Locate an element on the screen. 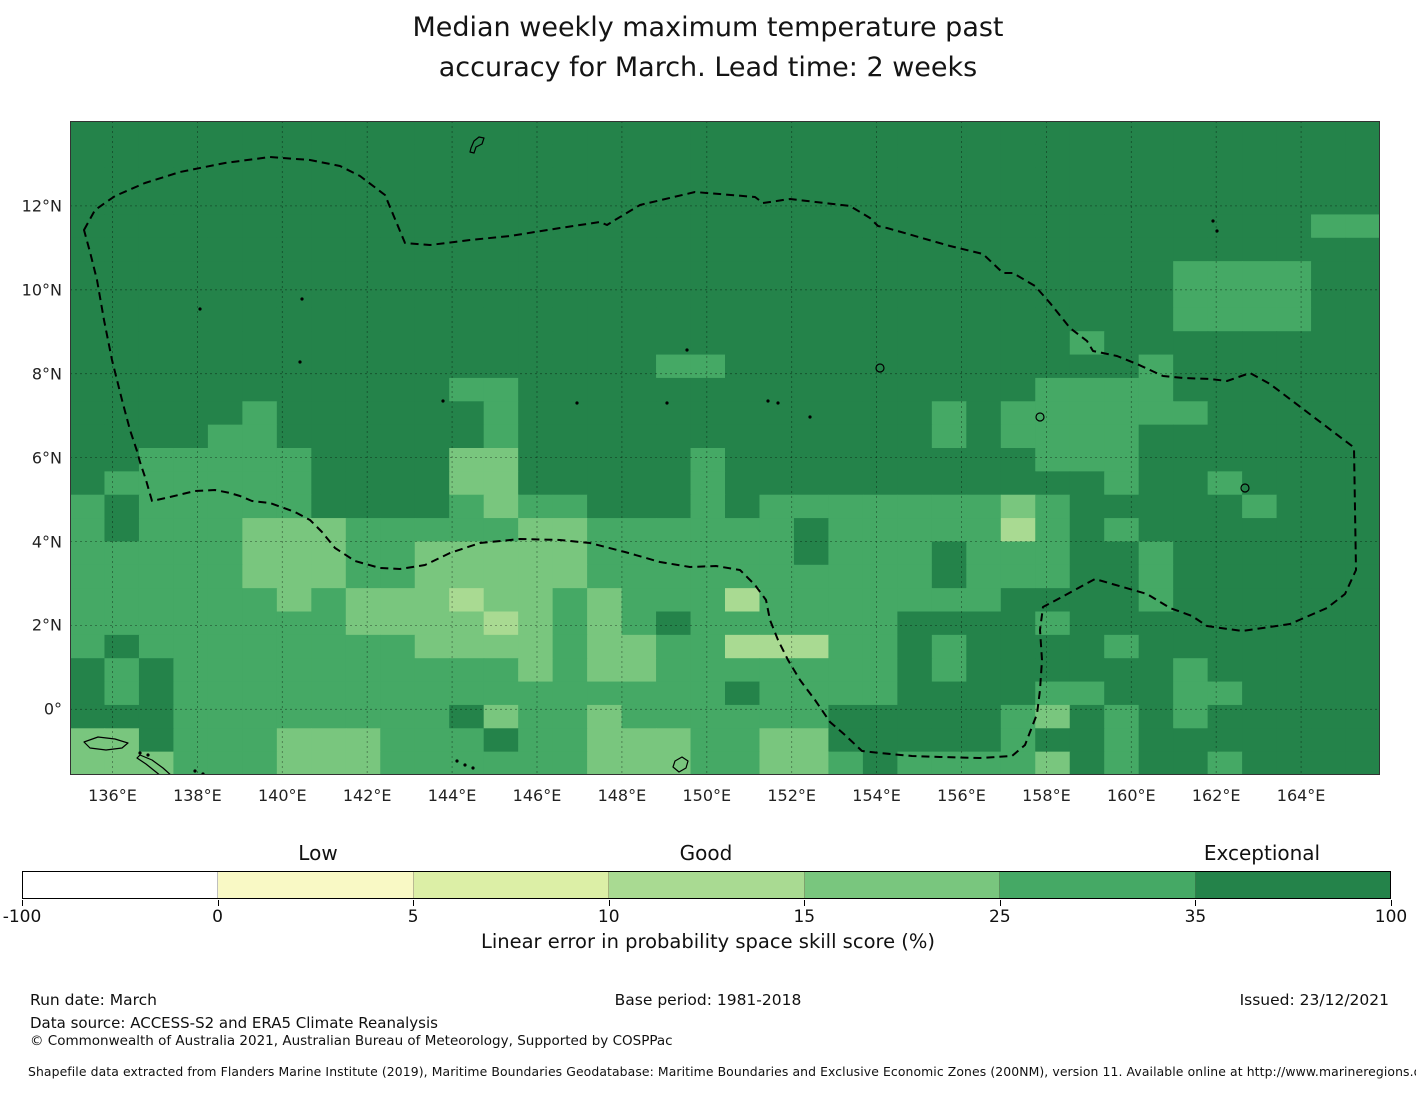 This screenshot has height=1095, width=1416. y-tick-label: 6°N is located at coordinates (46, 458).